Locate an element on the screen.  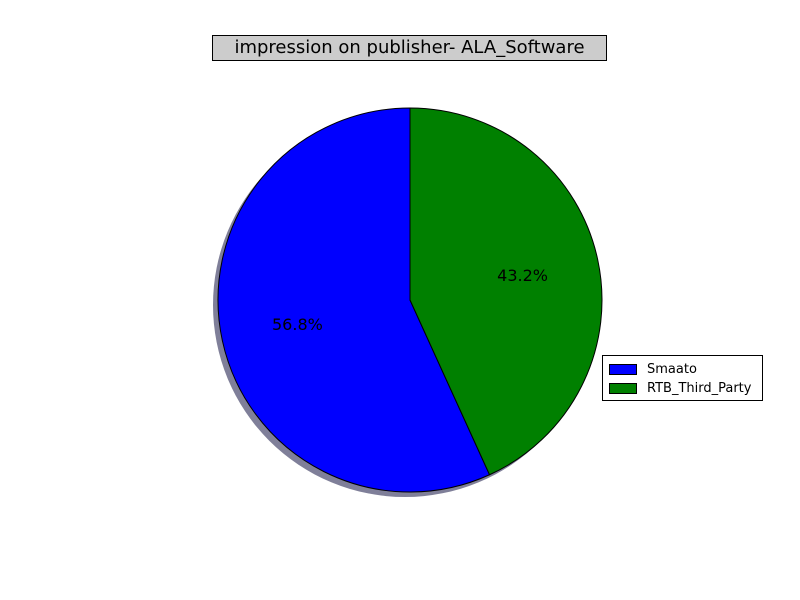
legend-swatch-smaato is located at coordinates (623, 369).